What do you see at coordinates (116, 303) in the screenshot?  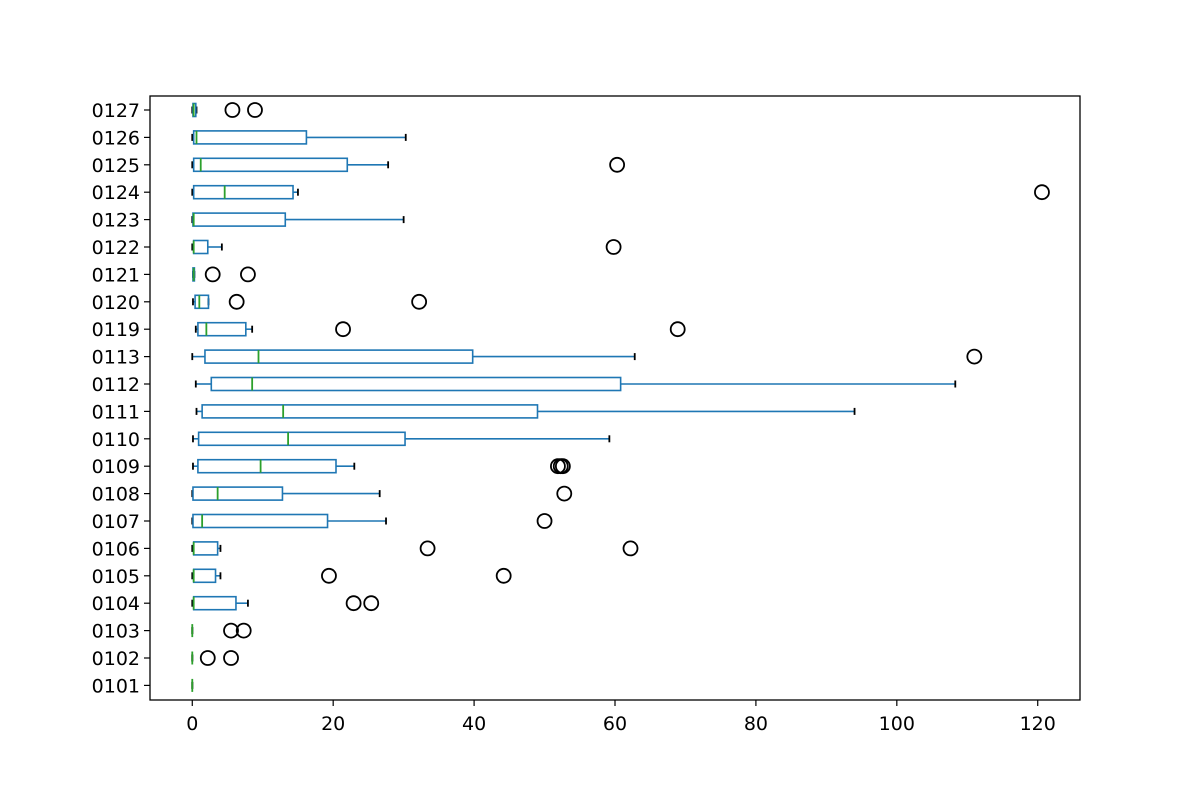 I see `y-tick-label: 0120` at bounding box center [116, 303].